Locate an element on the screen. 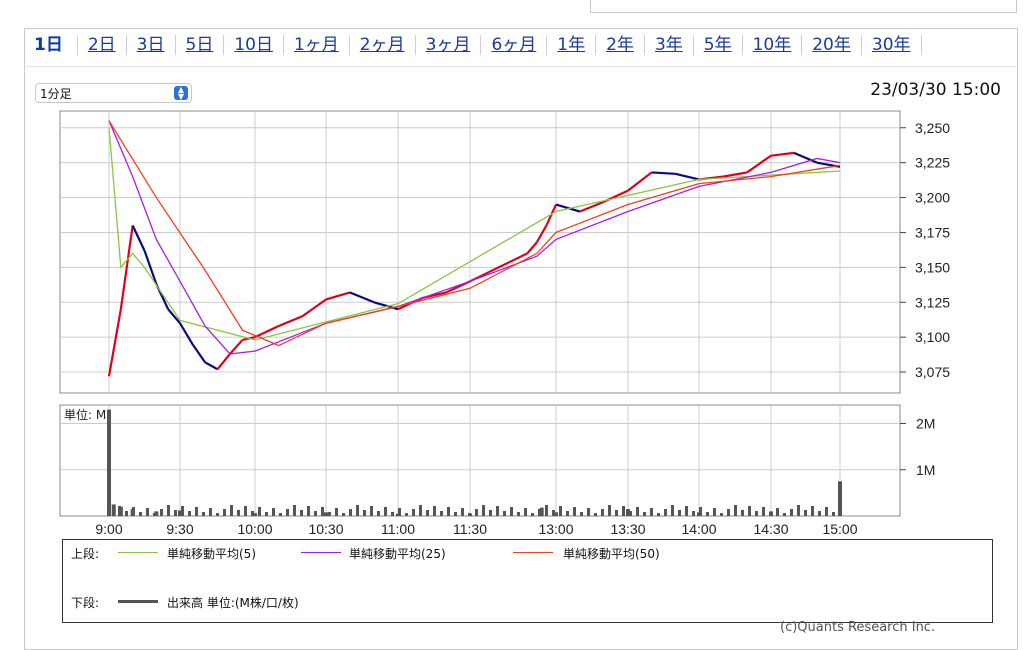 The image size is (1023, 650). volume-y-tick-label: 1M is located at coordinates (925, 470).